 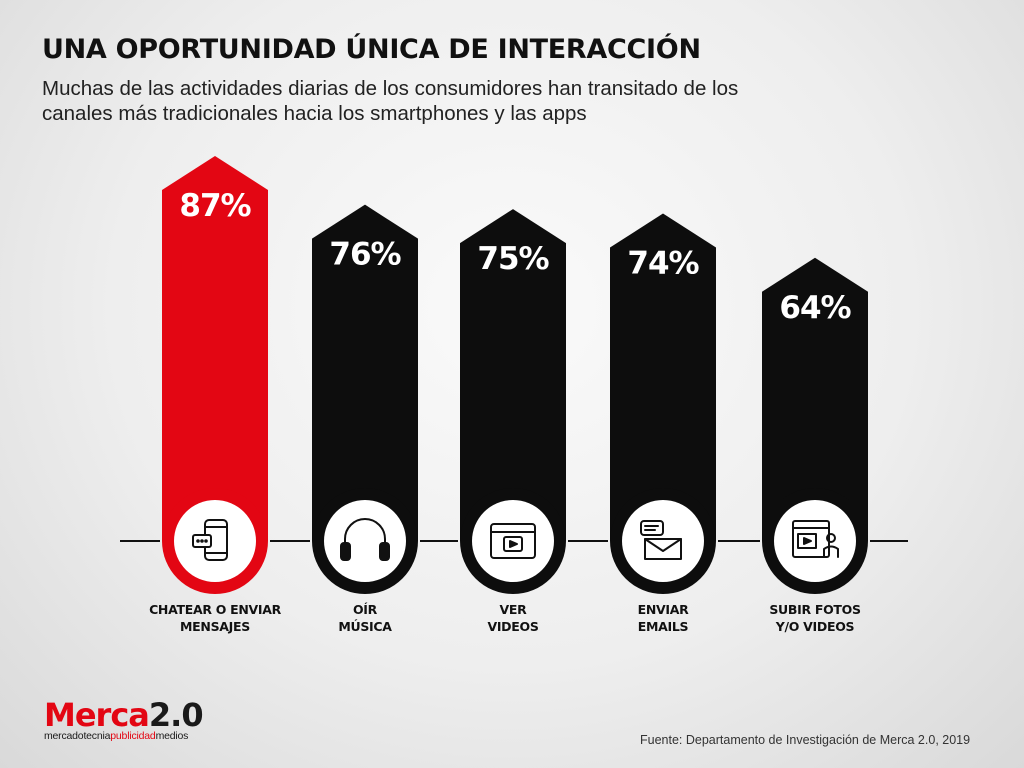 What do you see at coordinates (815, 618) in the screenshot?
I see `category-label: SUBIR FOTOS Y/O VIDEOS` at bounding box center [815, 618].